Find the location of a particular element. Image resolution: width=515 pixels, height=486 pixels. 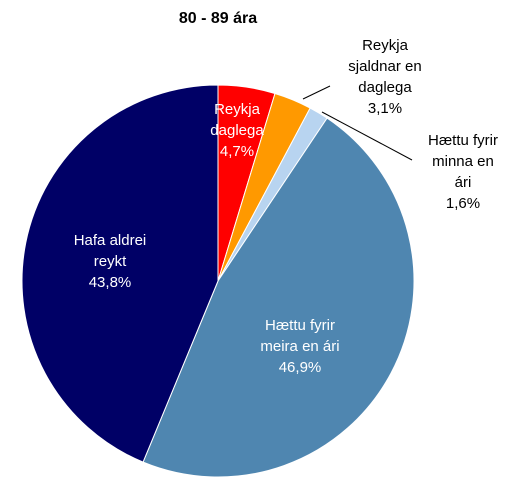

category-label: Reykja daglega is located at coordinates (237, 120).